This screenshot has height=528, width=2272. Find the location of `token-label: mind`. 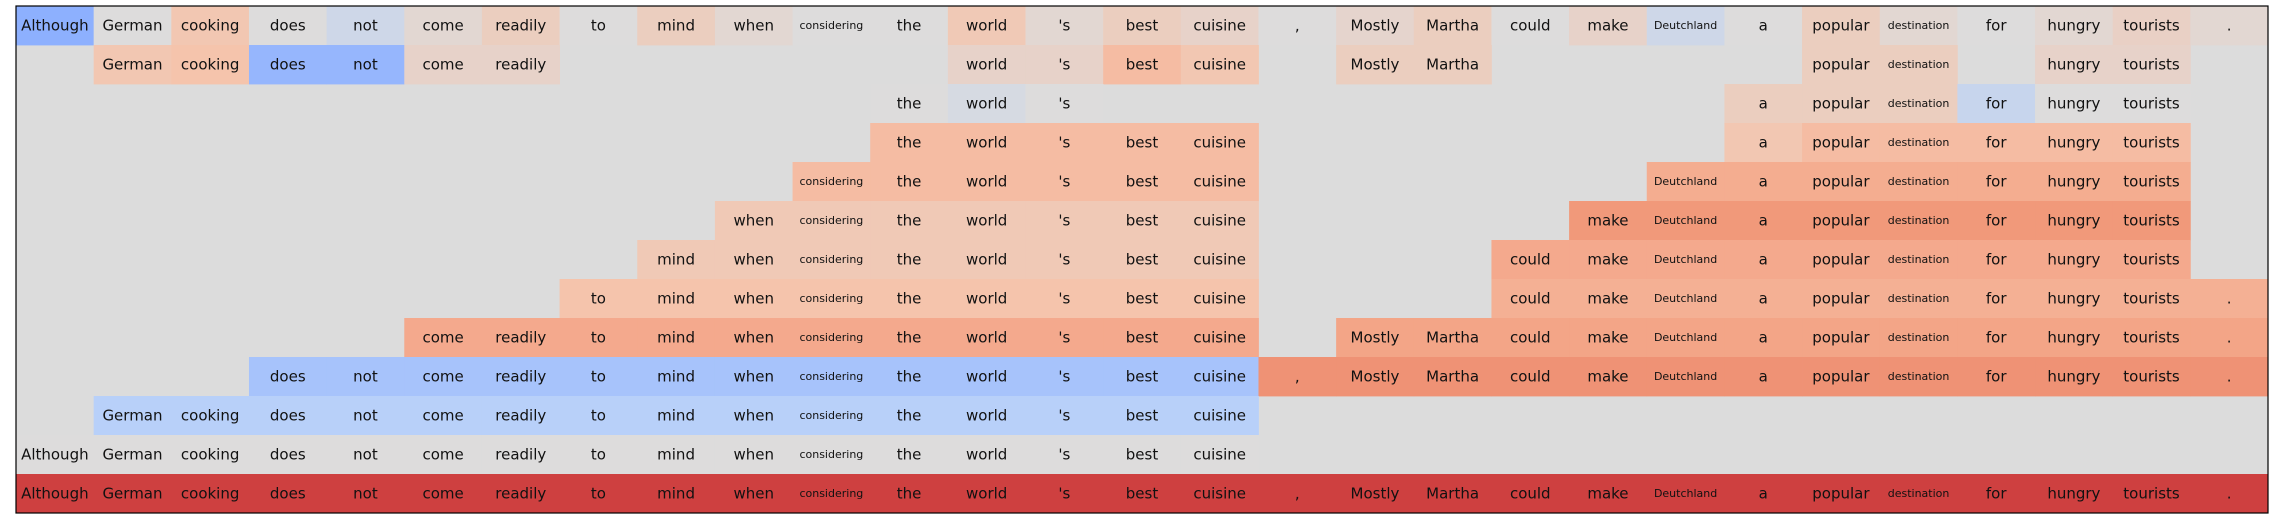

token-label: mind is located at coordinates (676, 26).